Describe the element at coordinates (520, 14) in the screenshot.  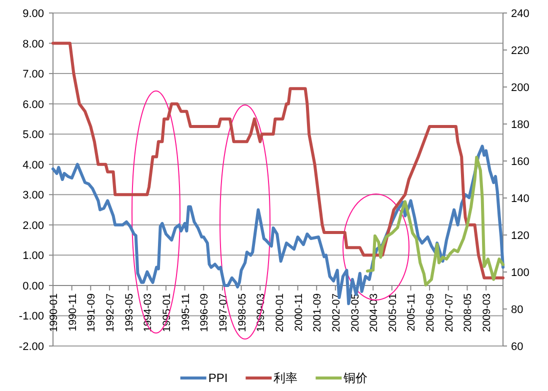
I see `y2-tick-label: 240` at that location.